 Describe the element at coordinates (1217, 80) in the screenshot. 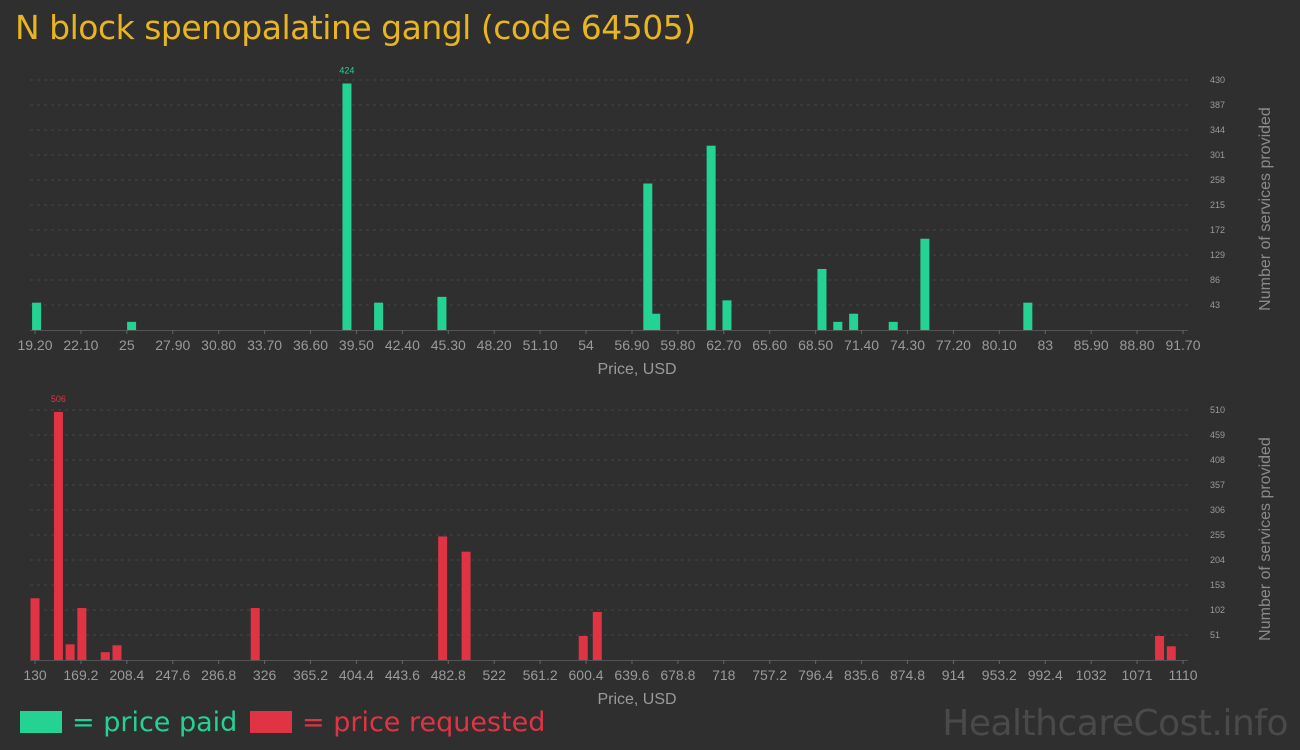

I see `y-tick-label: 430` at that location.